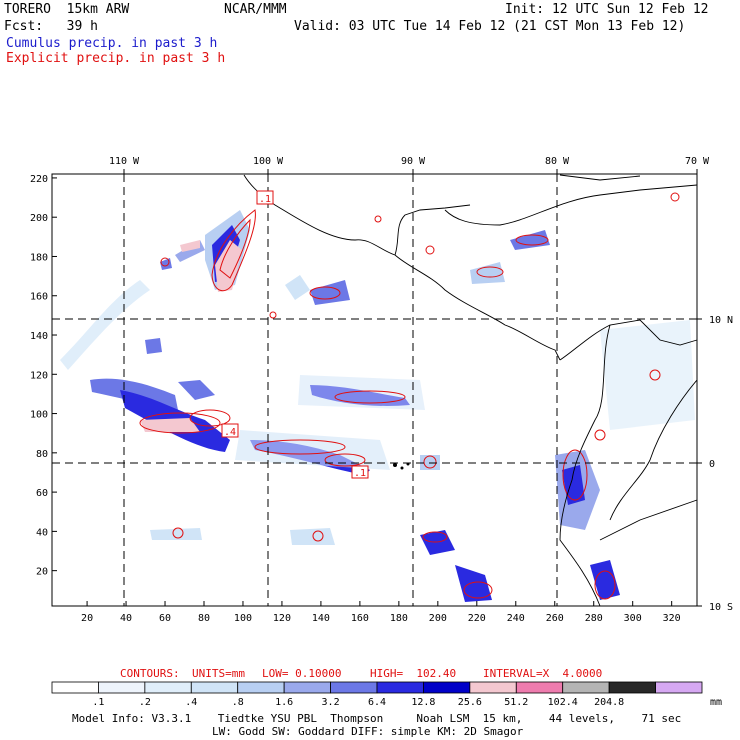 The width and height of the screenshot is (740, 740). What do you see at coordinates (721, 464) in the screenshot?
I see `right-latitude-labels: 10 N 0 10 S` at bounding box center [721, 464].